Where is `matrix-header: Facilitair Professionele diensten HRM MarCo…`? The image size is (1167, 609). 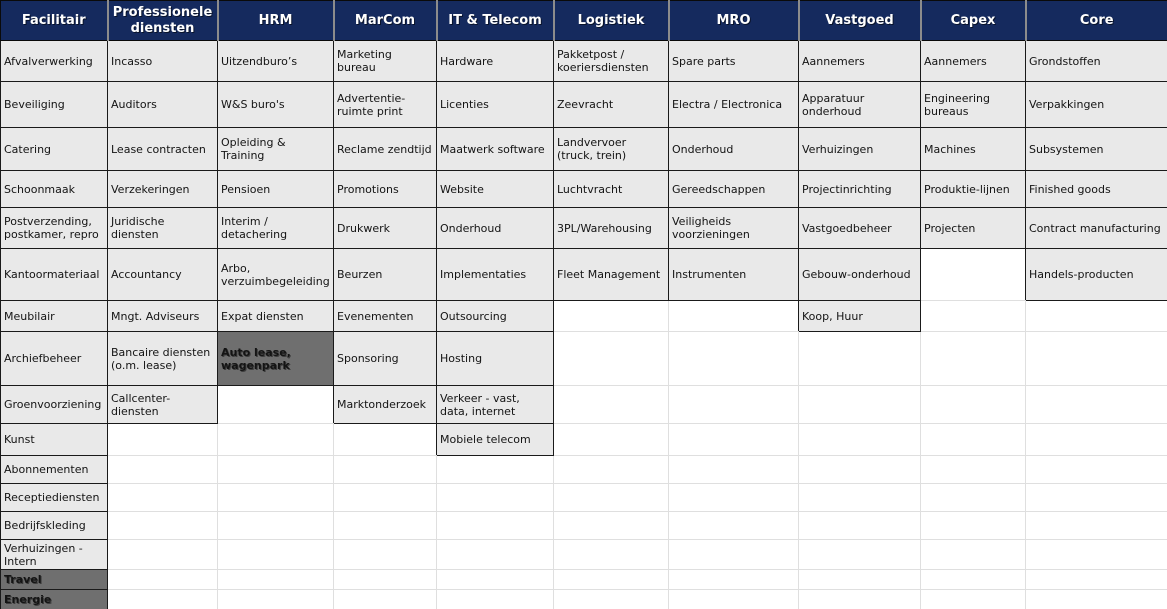 matrix-header: Facilitair Professionele diensten HRM MarCo… is located at coordinates (583, 20).